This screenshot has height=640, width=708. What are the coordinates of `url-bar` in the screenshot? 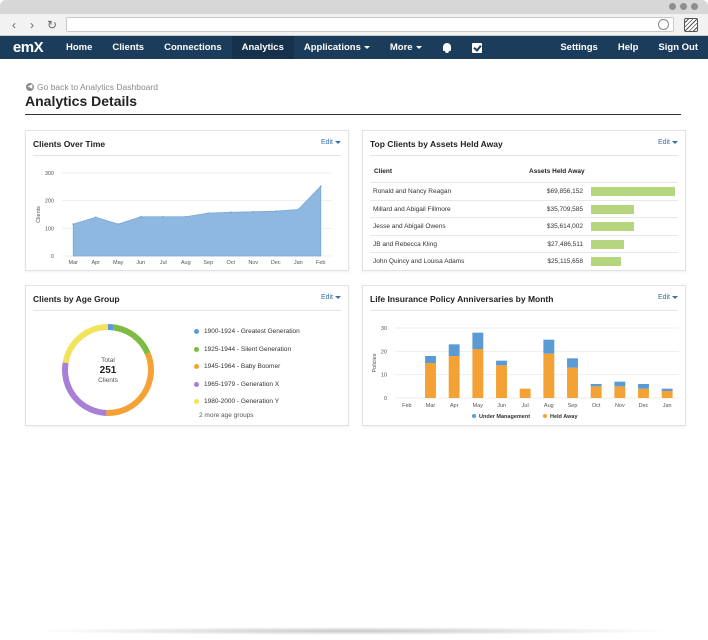 It's located at (370, 24).